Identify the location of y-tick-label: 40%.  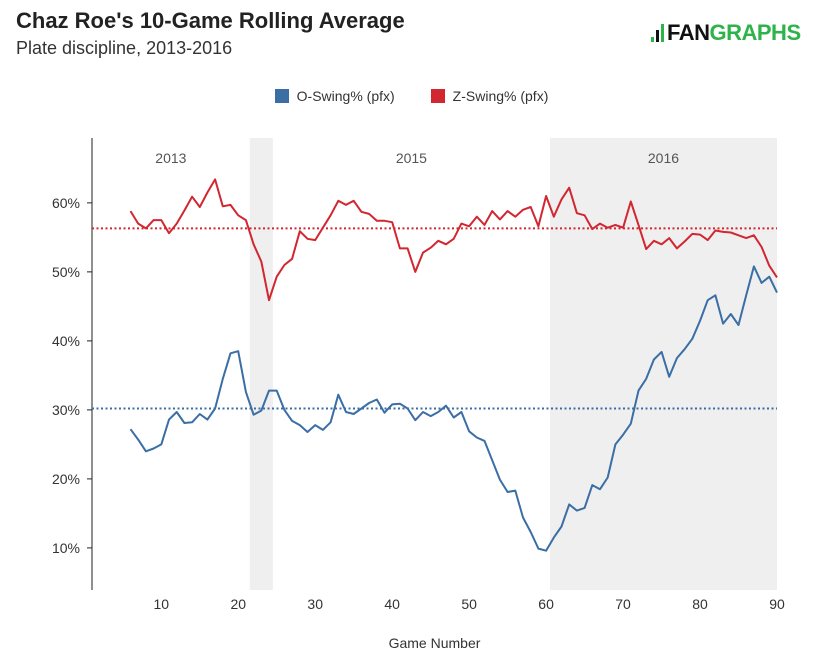
(66, 341).